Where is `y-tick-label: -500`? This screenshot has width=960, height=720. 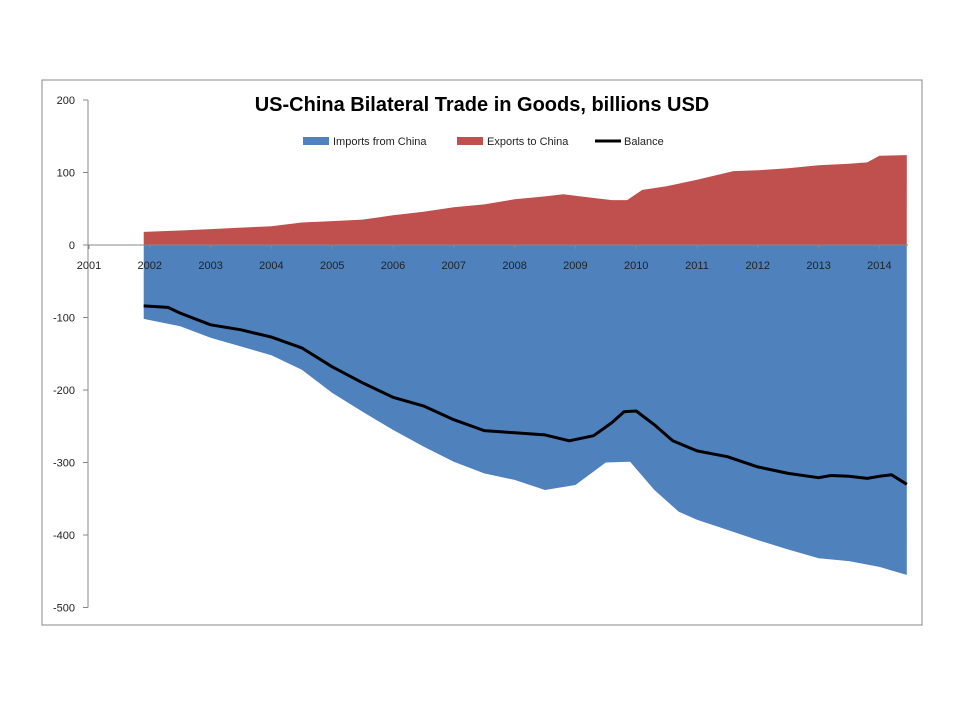 y-tick-label: -500 is located at coordinates (64, 609).